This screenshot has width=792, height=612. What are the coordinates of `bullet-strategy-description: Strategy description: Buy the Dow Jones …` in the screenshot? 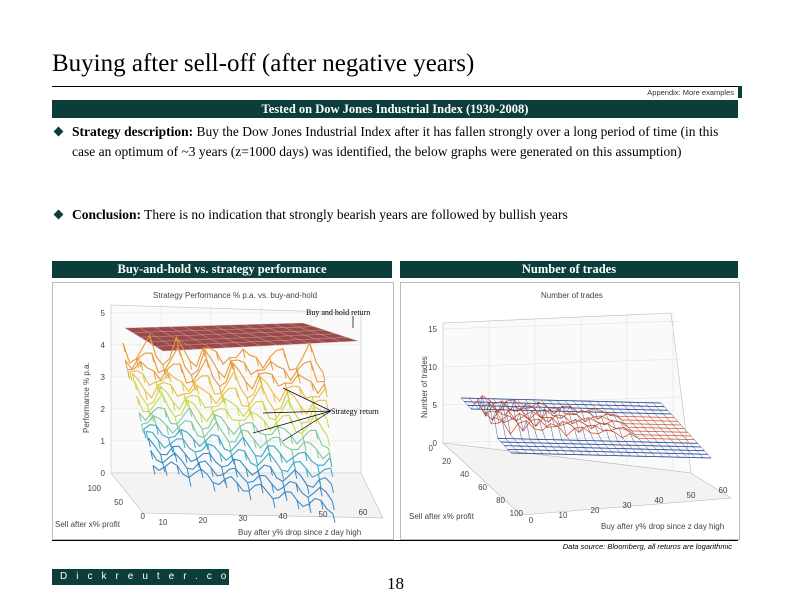 It's located at (392, 142).